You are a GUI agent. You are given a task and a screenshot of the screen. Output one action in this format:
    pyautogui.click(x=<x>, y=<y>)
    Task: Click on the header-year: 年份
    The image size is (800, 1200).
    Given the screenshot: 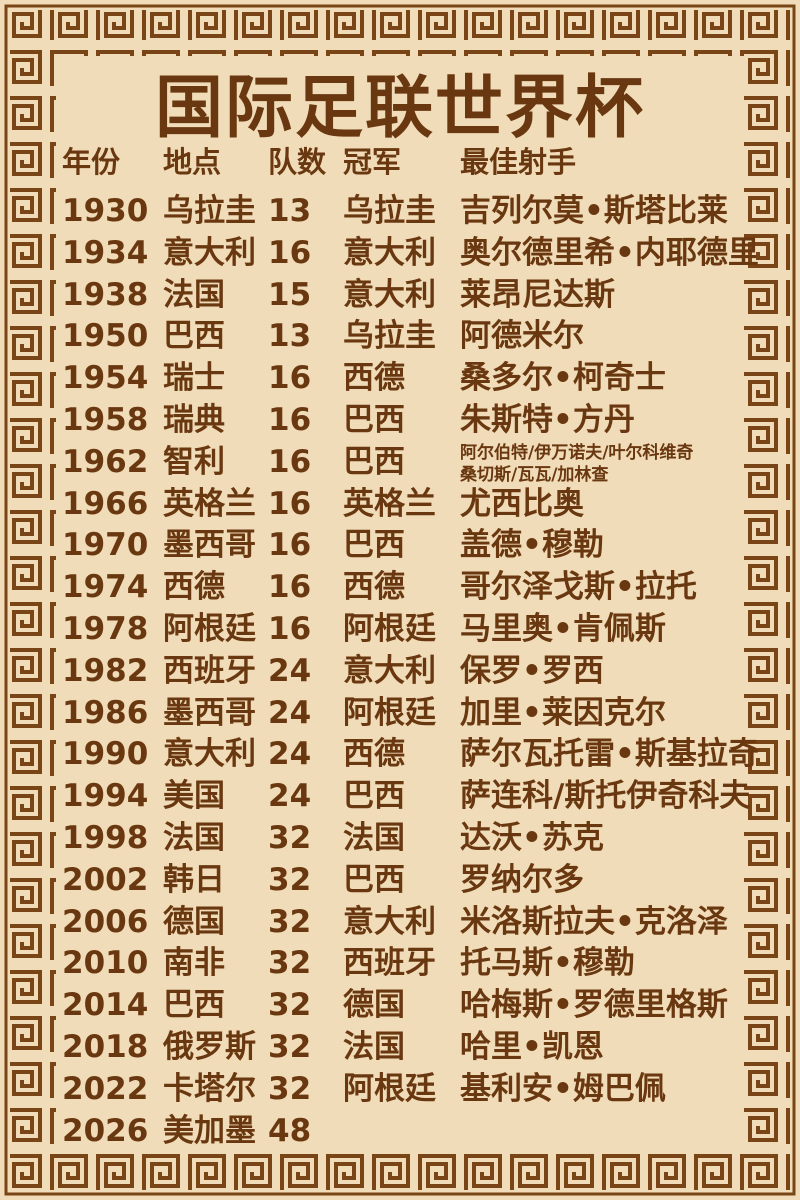 What is the action you would take?
    pyautogui.click(x=91, y=162)
    